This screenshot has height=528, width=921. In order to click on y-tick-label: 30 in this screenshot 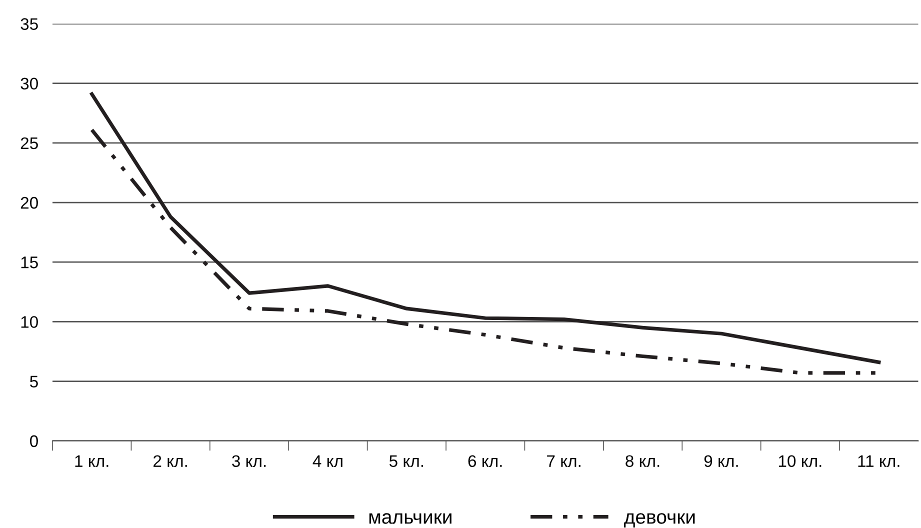, I will do `click(29, 84)`.